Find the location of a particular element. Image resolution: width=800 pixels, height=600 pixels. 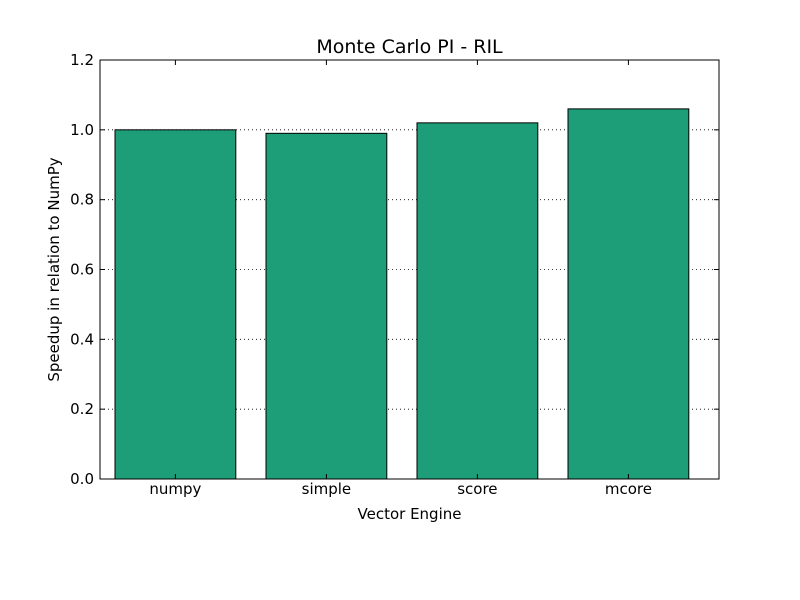

chart-title: Monte Carlo PI - RIL is located at coordinates (409, 47).